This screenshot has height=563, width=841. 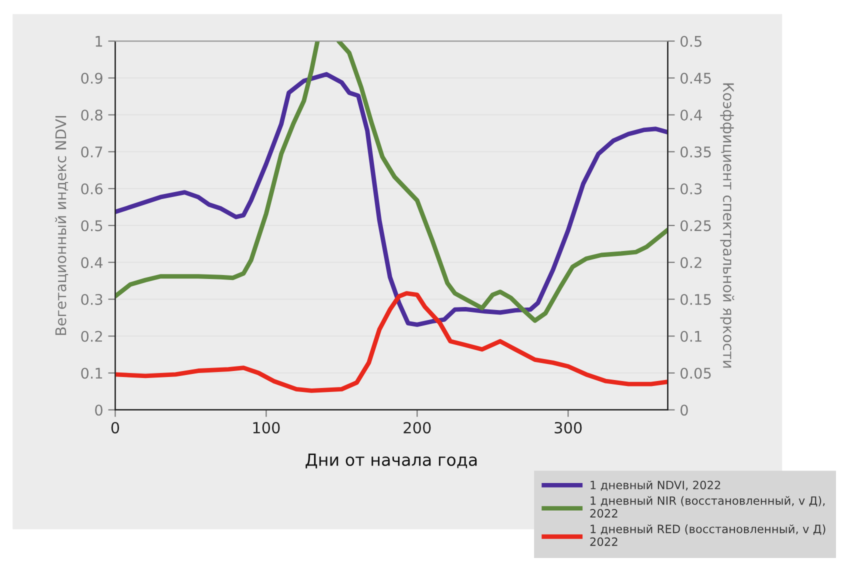 I want to click on y-tick-label: 1, so click(x=99, y=41).